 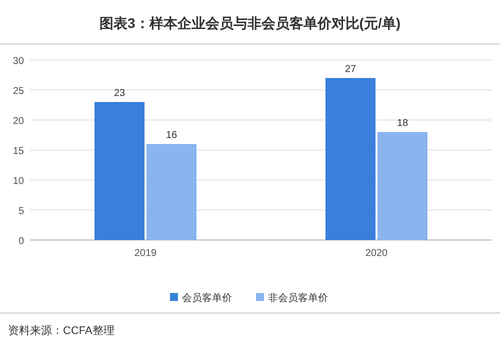 What do you see at coordinates (250, 23) in the screenshot?
I see `chart-title: 图表3：样本企业会员与非会员客单价对比(元/单)` at bounding box center [250, 23].